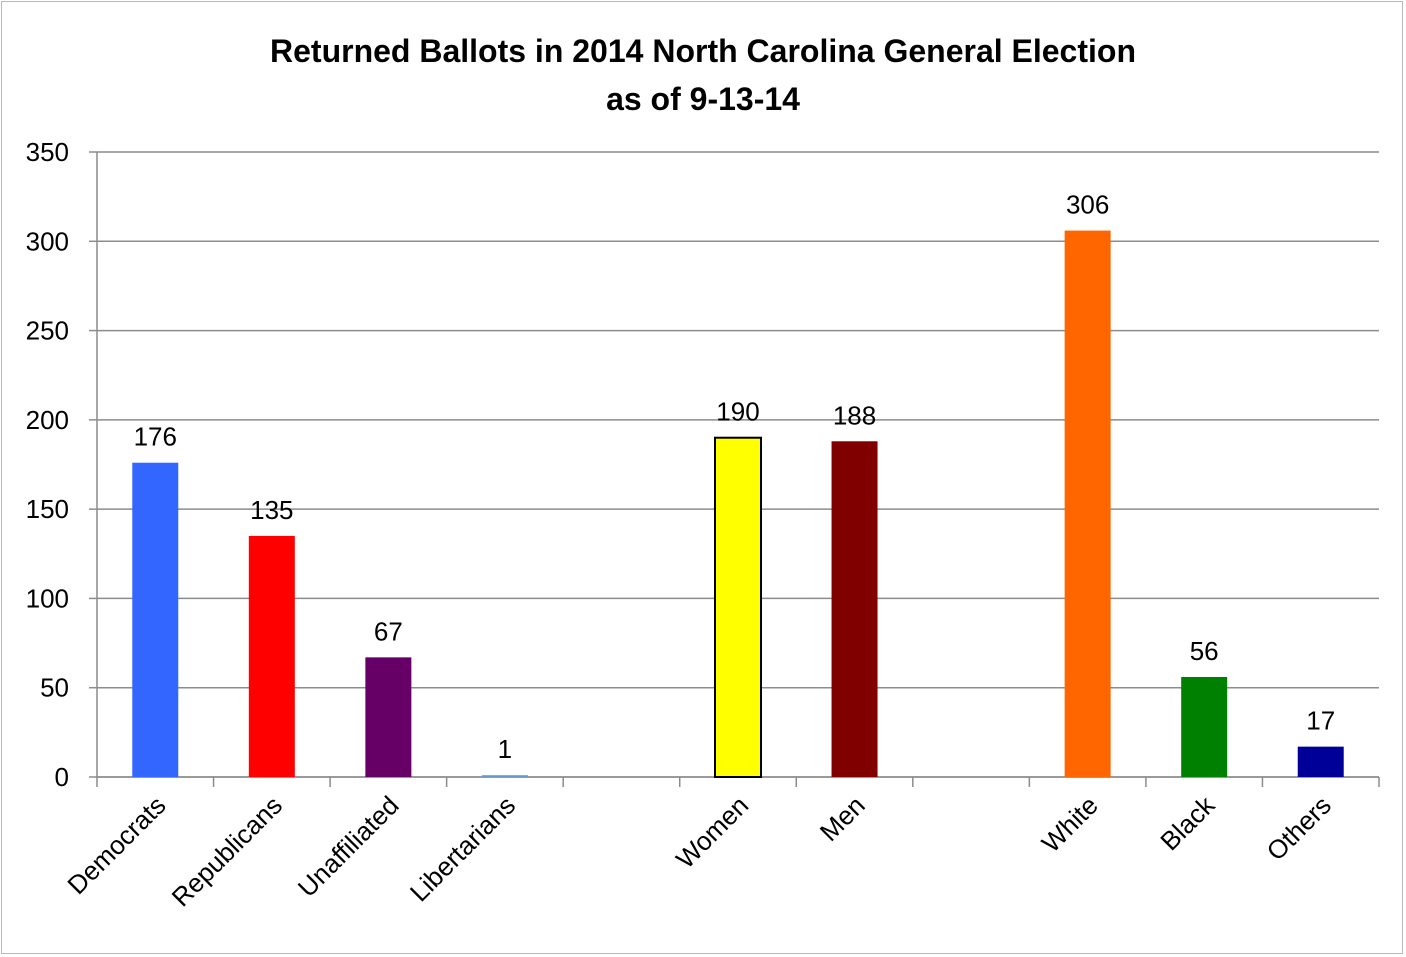 The image size is (1406, 957). Describe the element at coordinates (47, 509) in the screenshot. I see `y-tick-label: 150` at that location.